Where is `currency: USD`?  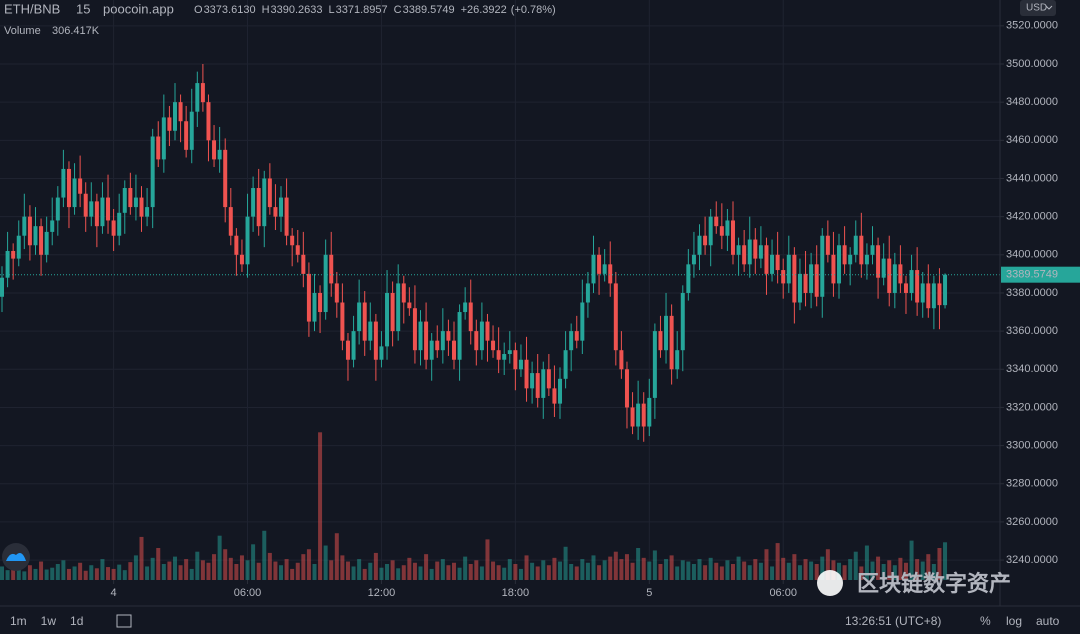
currency: USD is located at coordinates (1036, 8).